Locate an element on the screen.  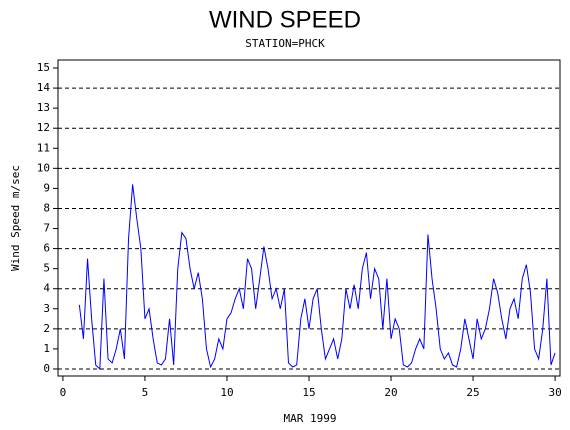
y-tick-label: 13 is located at coordinates (43, 107).